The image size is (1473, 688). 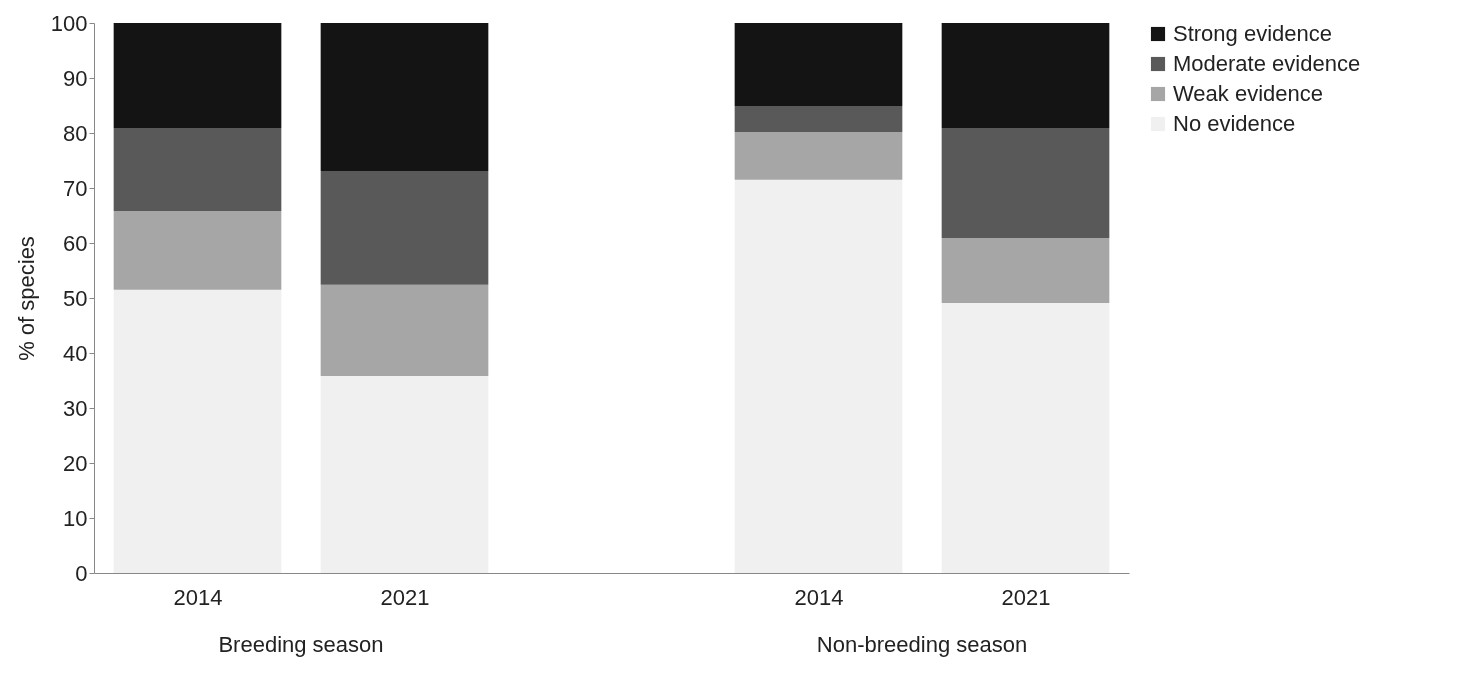 What do you see at coordinates (1252, 33) in the screenshot?
I see `legend-label: Strong evidence` at bounding box center [1252, 33].